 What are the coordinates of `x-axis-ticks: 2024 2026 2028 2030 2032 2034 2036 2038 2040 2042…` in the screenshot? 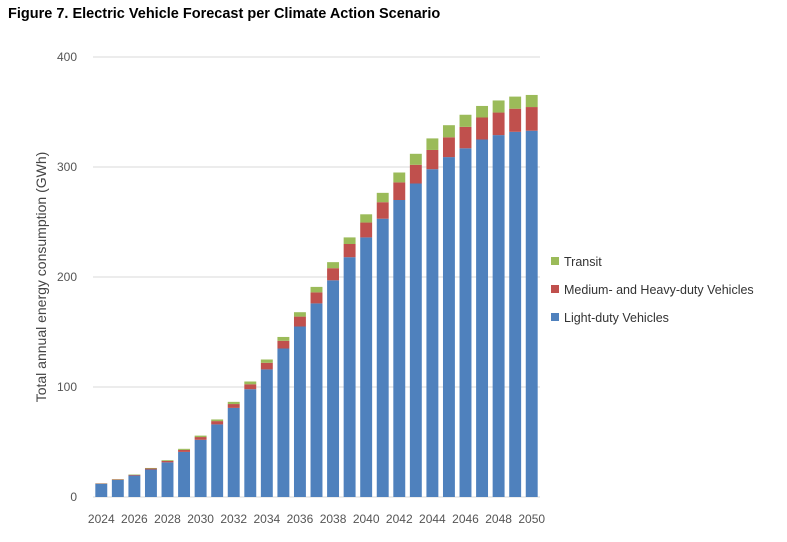 It's located at (316, 519).